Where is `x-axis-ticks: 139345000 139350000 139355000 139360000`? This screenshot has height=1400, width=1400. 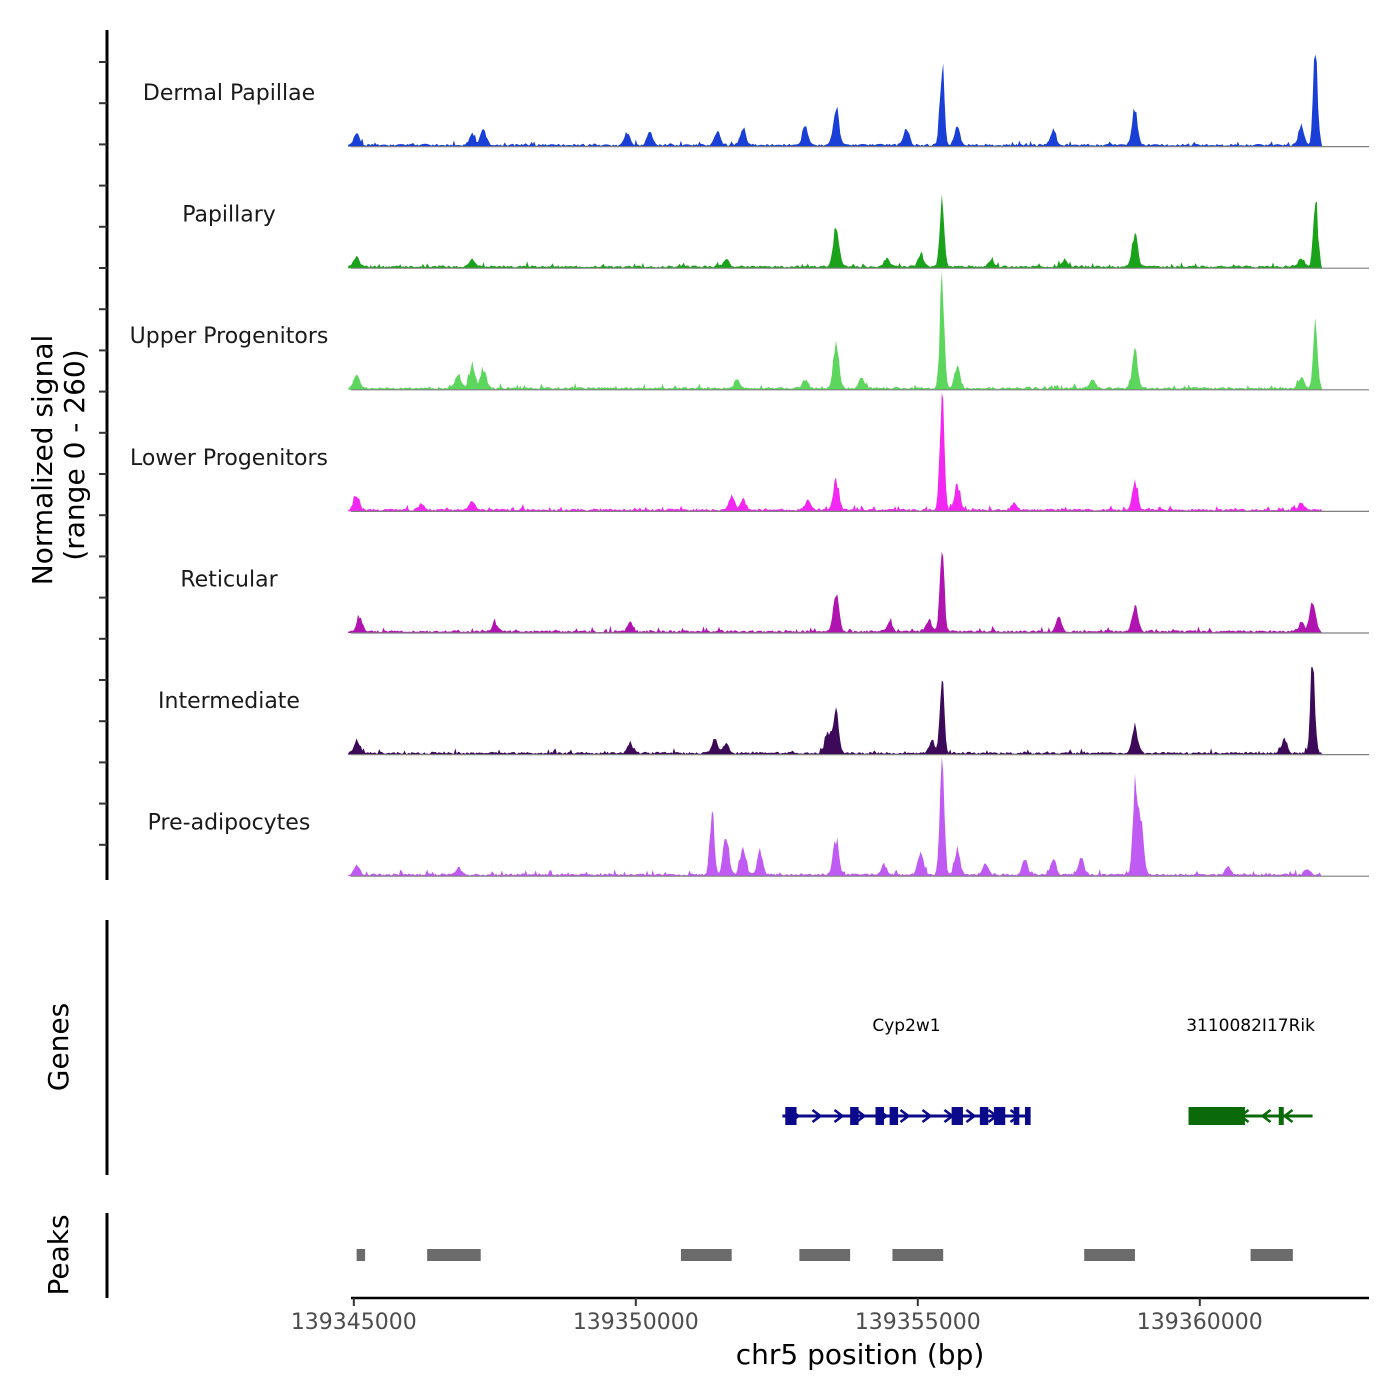
x-axis-ticks: 139345000 139350000 139355000 139360000 is located at coordinates (777, 1316).